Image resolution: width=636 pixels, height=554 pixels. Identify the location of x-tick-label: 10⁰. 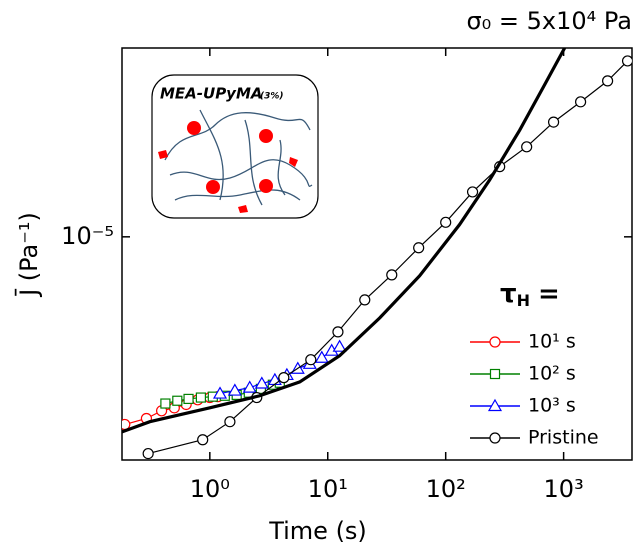
(210, 489).